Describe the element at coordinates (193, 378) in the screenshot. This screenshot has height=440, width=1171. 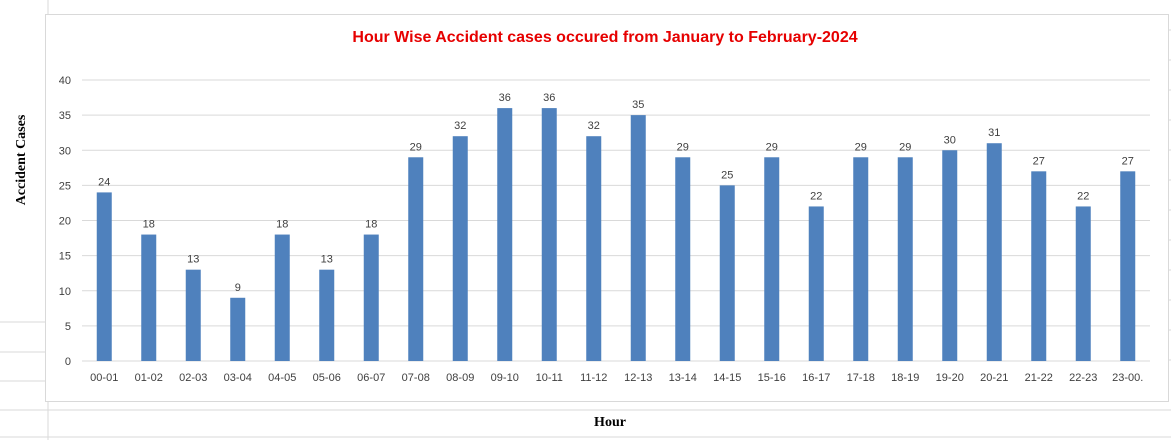
I see `x-tick-label: 02-03` at that location.